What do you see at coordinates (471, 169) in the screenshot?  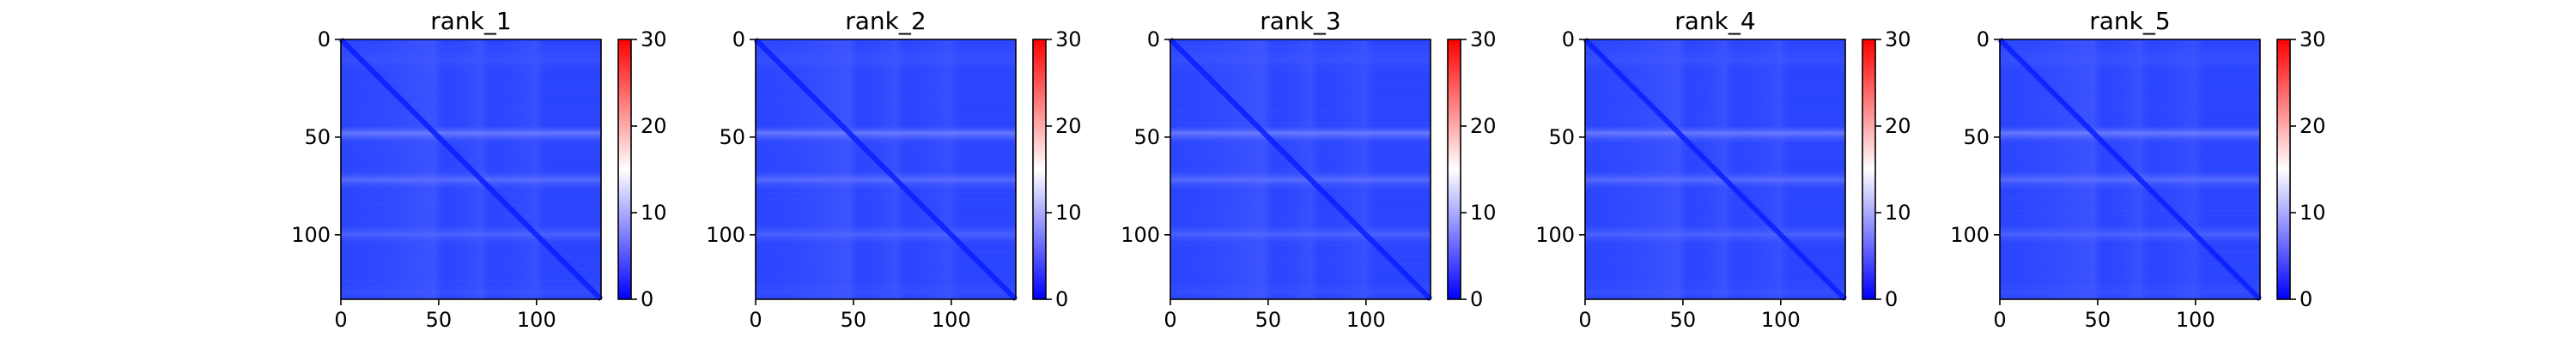 I see `axes-frame` at bounding box center [471, 169].